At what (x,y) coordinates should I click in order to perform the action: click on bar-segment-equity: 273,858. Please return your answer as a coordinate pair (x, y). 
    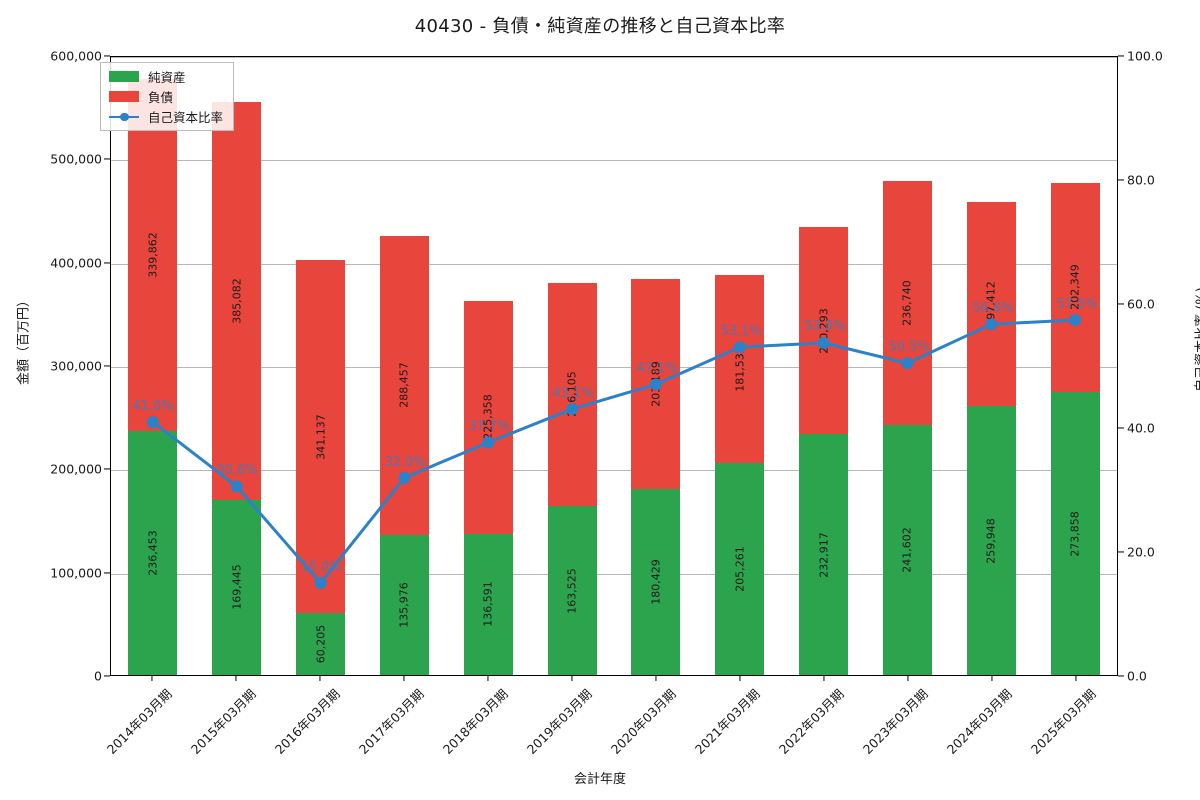
    Looking at the image, I should click on (1075, 533).